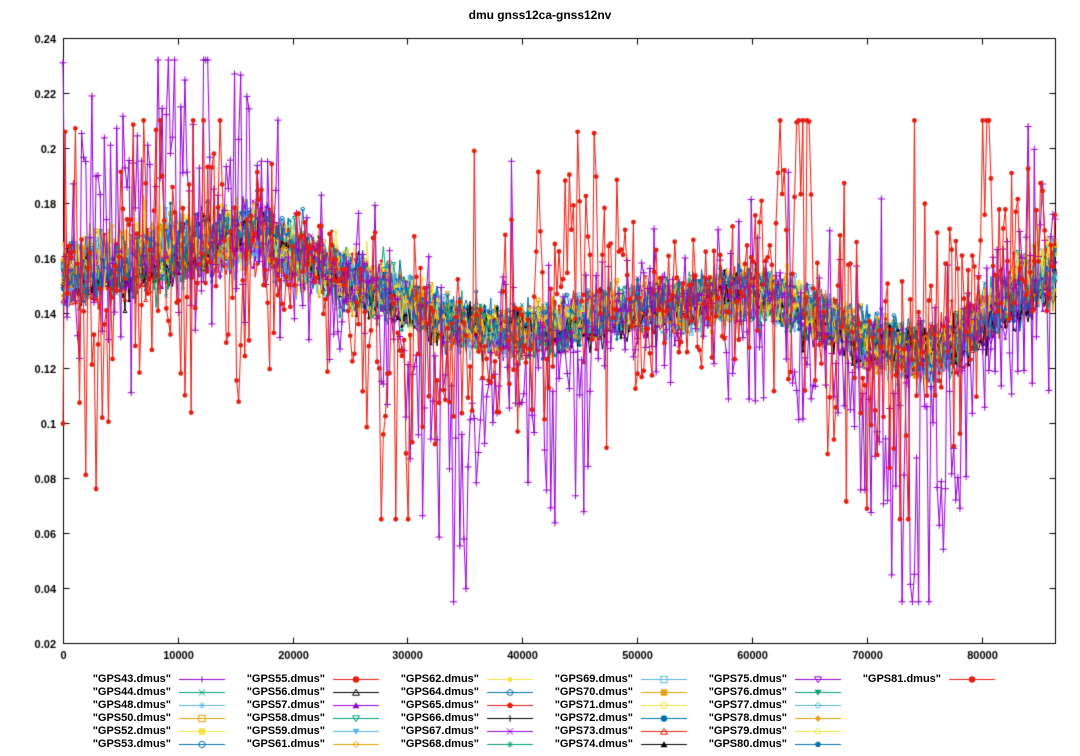 Image resolution: width=1080 pixels, height=756 pixels. Describe the element at coordinates (439, 743) in the screenshot. I see `legend-label: "GPS68.dmus"` at that location.